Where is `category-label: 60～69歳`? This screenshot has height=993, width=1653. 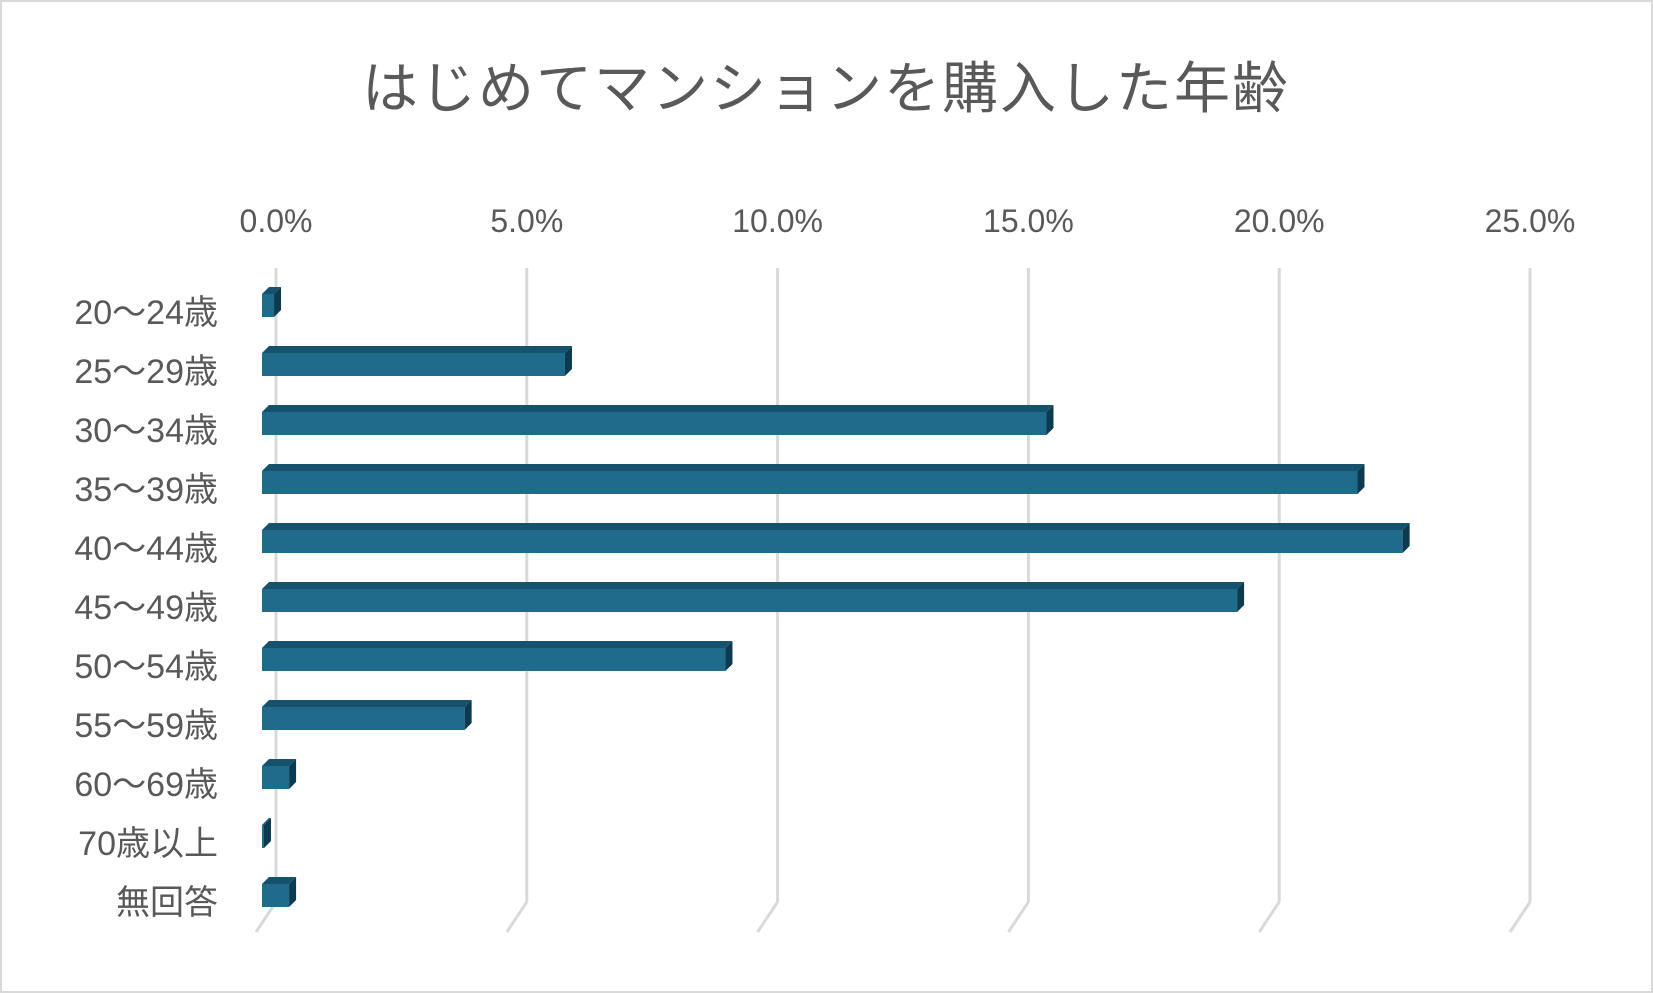
category-label: 60～69歳 is located at coordinates (146, 785).